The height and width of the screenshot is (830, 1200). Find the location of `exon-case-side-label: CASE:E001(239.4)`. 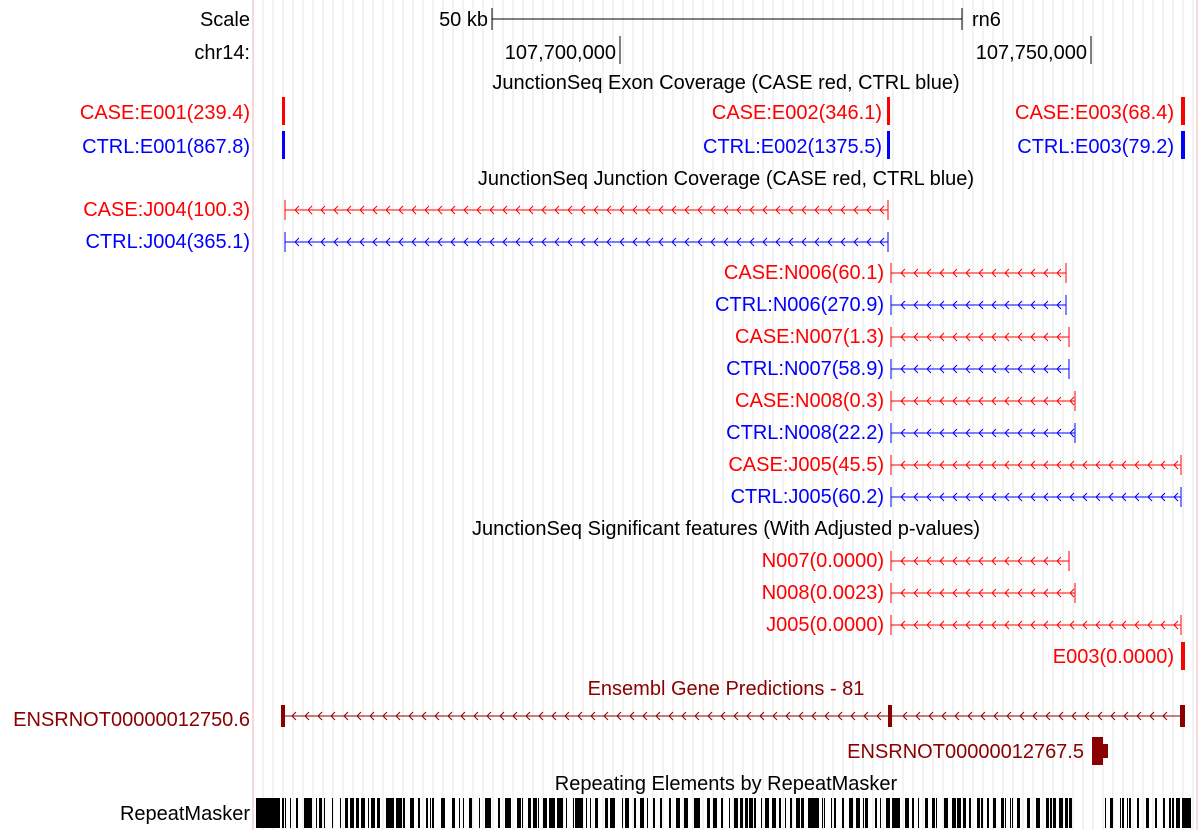

exon-case-side-label: CASE:E001(239.4) is located at coordinates (164, 113).